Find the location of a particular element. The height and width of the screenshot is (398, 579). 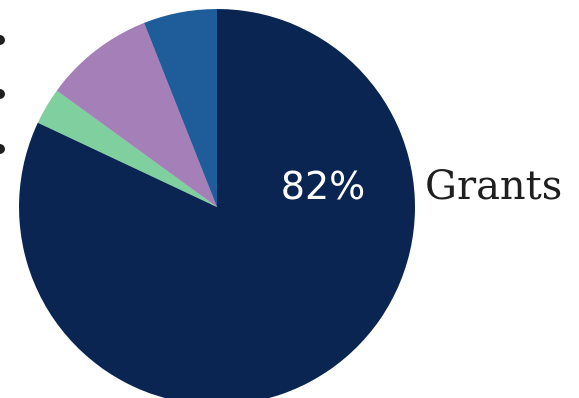

category-label-grants: Grants is located at coordinates (493, 186).